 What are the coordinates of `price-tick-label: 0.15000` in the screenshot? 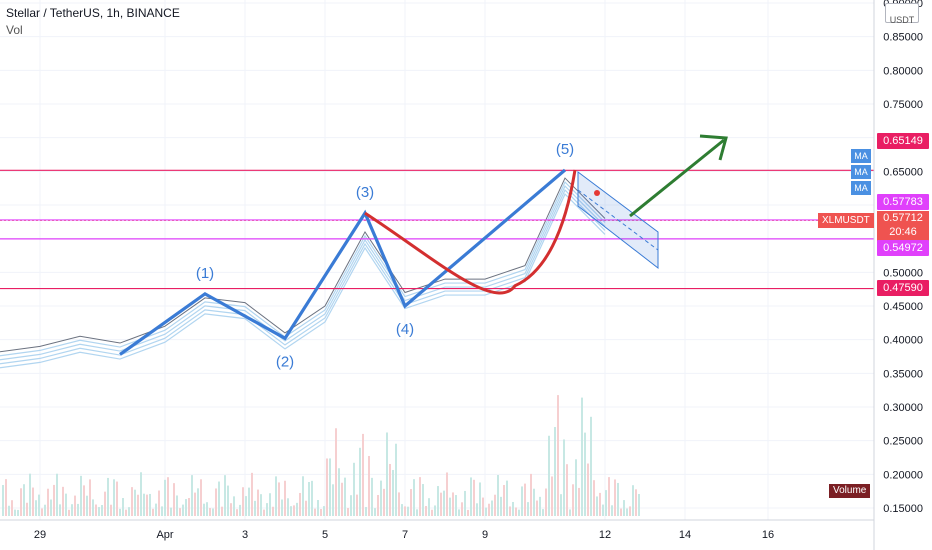 It's located at (903, 509).